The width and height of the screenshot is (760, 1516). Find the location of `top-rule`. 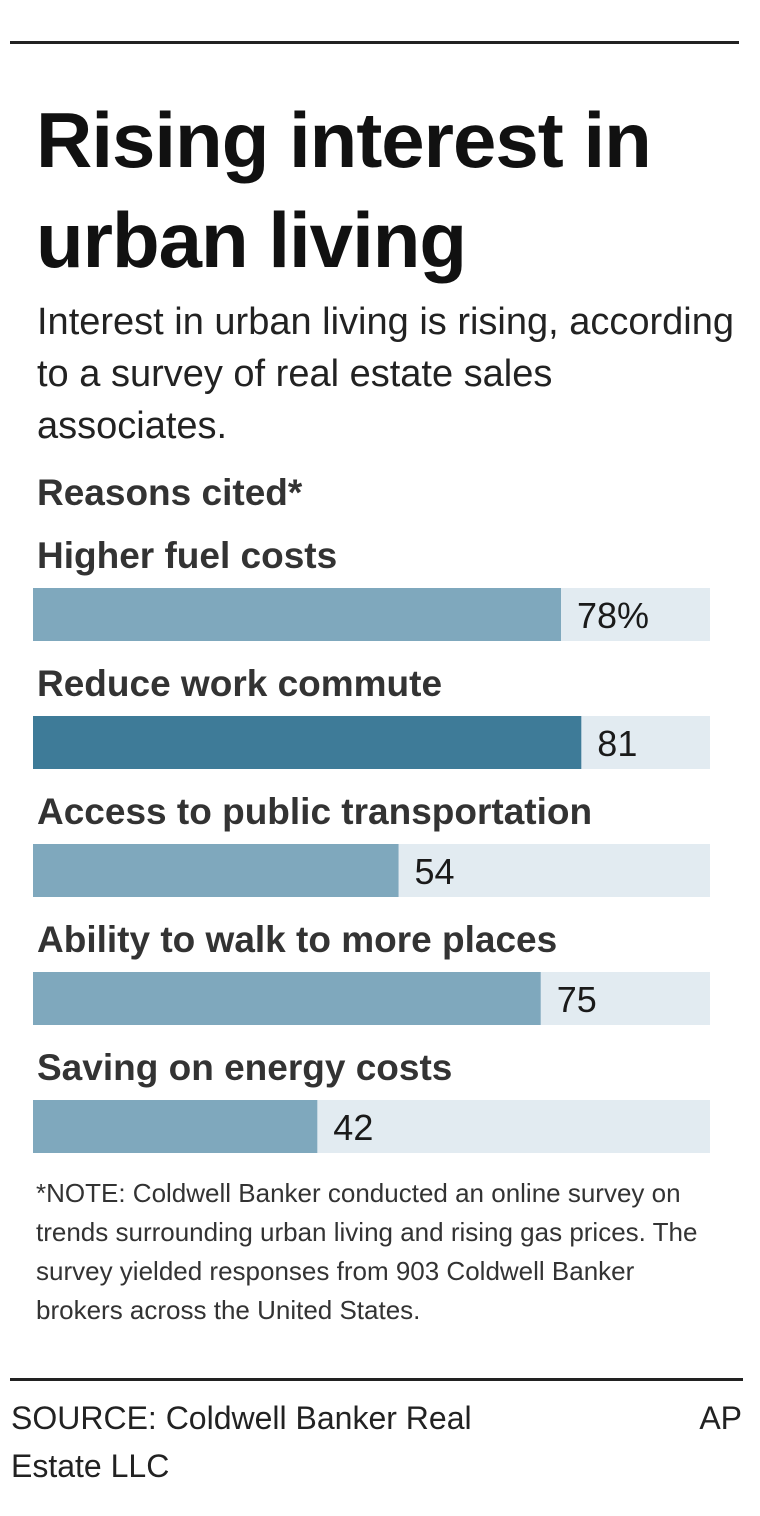

top-rule is located at coordinates (374, 42).